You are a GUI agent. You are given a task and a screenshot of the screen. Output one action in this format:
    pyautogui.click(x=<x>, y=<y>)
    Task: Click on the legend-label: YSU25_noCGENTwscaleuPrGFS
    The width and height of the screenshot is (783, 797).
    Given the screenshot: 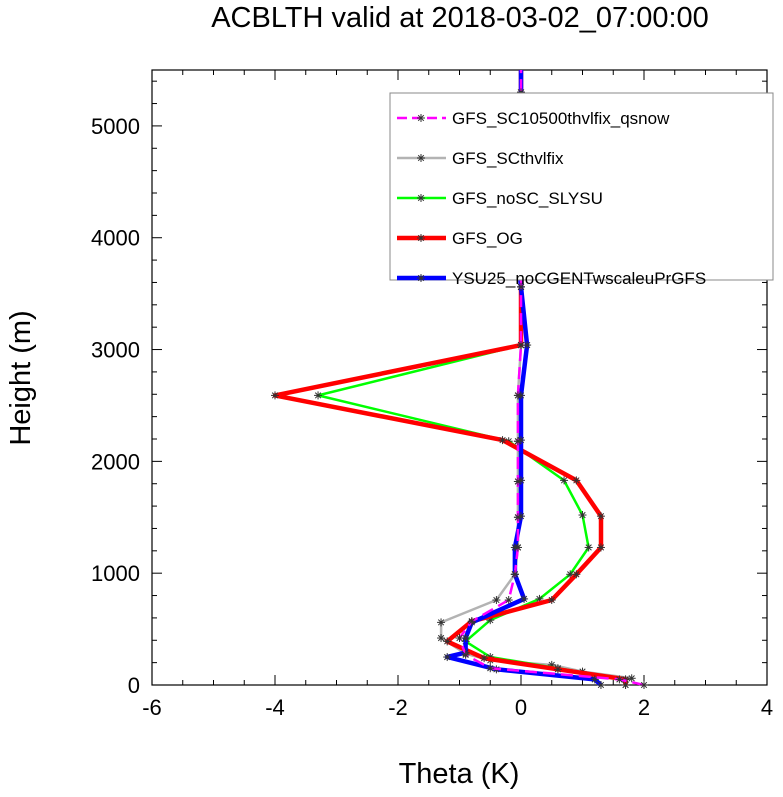 What is the action you would take?
    pyautogui.click(x=579, y=278)
    